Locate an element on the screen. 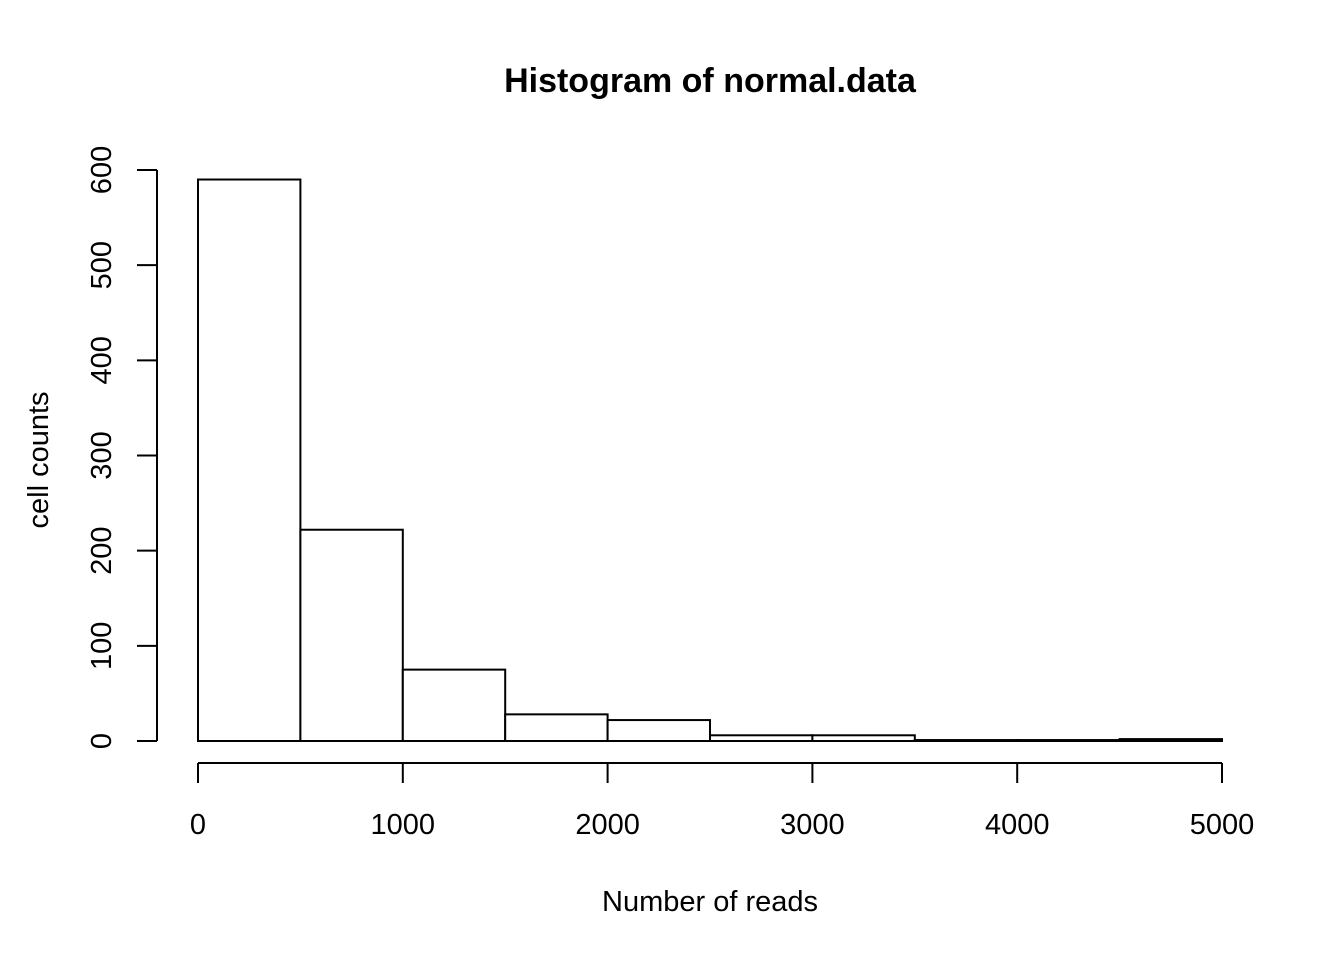 The image size is (1344, 960). x-tick-label: 2000 is located at coordinates (607, 825).